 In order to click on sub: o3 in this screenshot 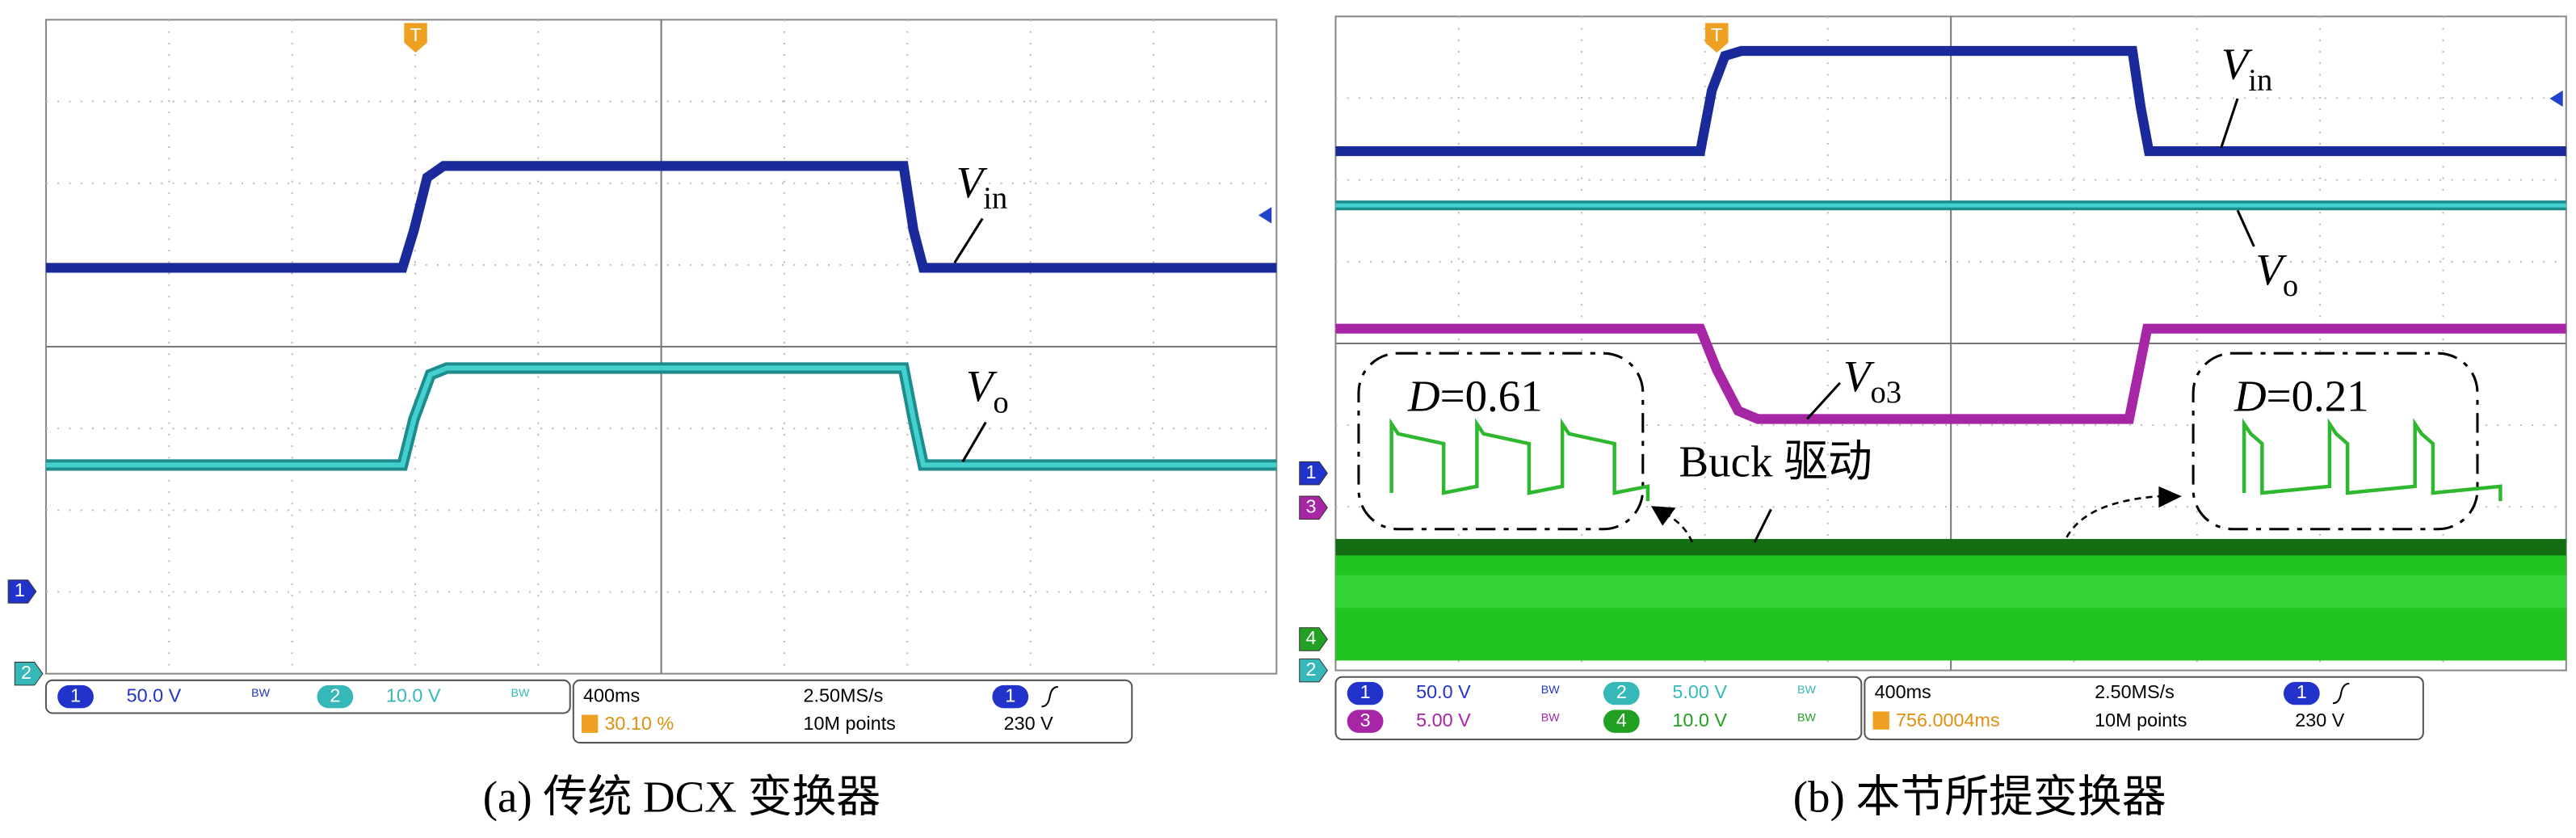, I will do `click(1886, 393)`.